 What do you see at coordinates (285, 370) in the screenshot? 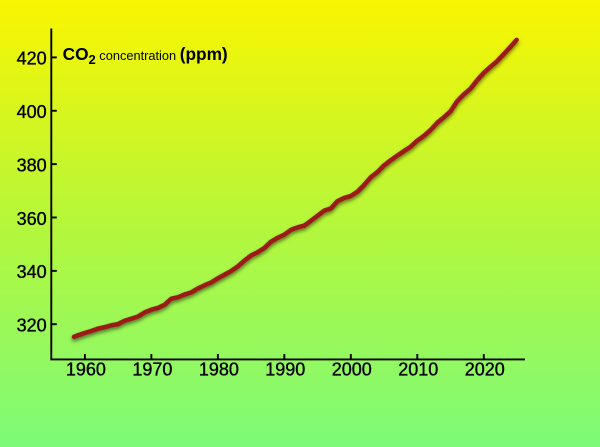
I see `svg-text: 1990` at bounding box center [285, 370].